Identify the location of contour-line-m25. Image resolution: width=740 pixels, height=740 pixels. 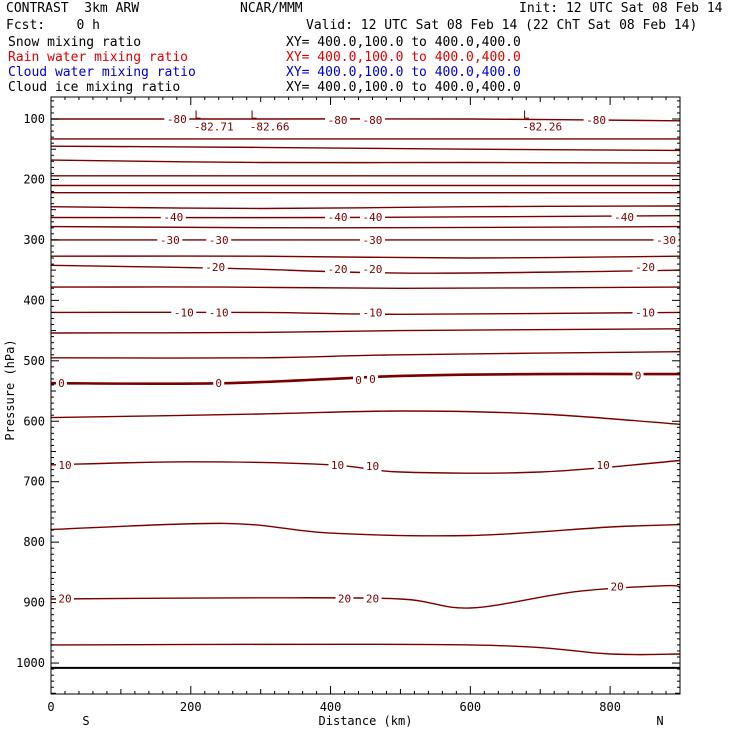
(365, 257).